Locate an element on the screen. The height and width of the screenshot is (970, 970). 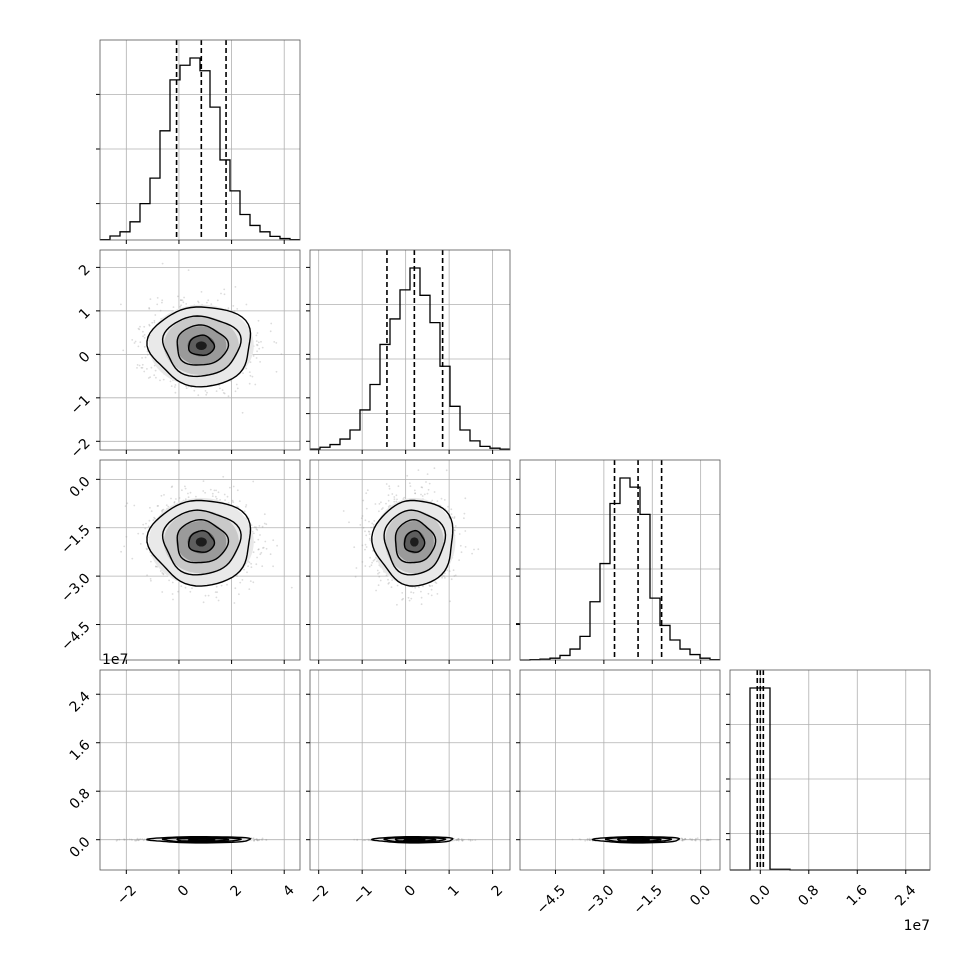
histogram-step is located at coordinates (620, 569).